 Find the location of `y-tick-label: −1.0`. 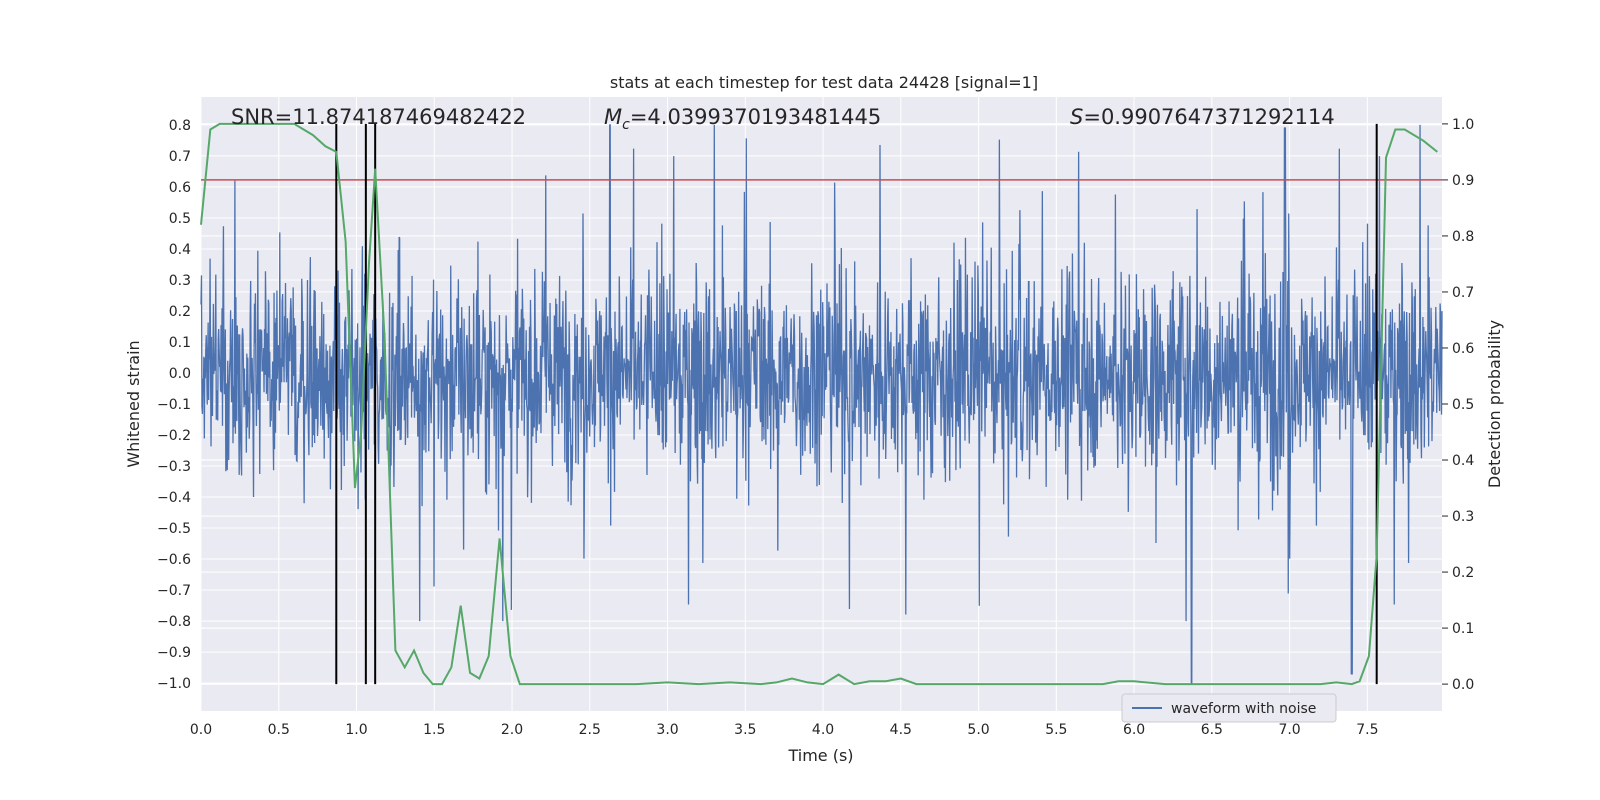

y-tick-label: −1.0 is located at coordinates (174, 684).